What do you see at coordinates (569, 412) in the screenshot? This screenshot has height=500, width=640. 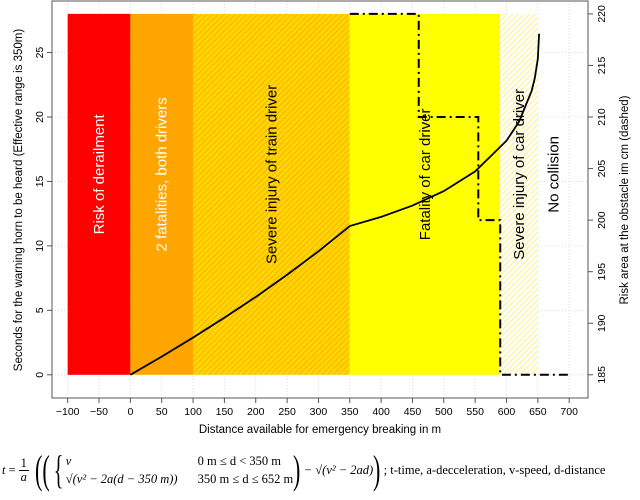 I see `x-tick-label: 700` at bounding box center [569, 412].